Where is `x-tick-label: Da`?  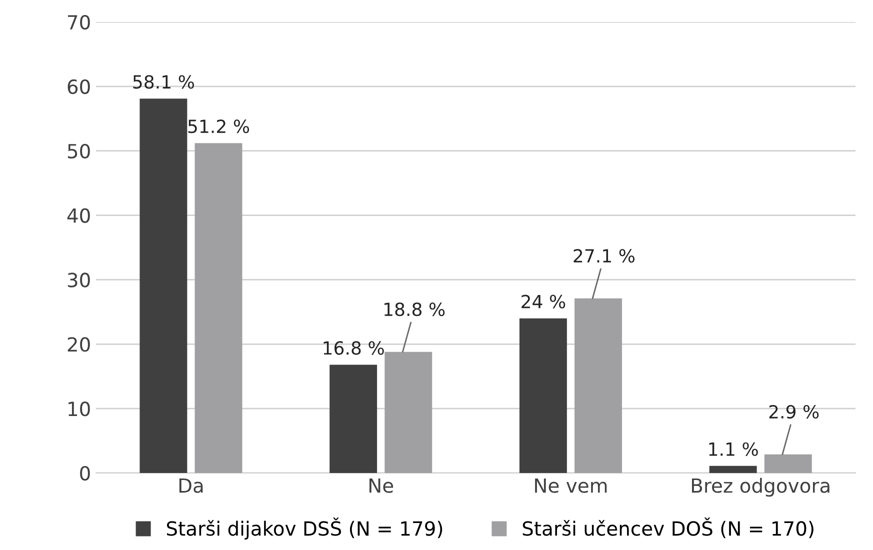 x-tick-label: Da is located at coordinates (191, 485).